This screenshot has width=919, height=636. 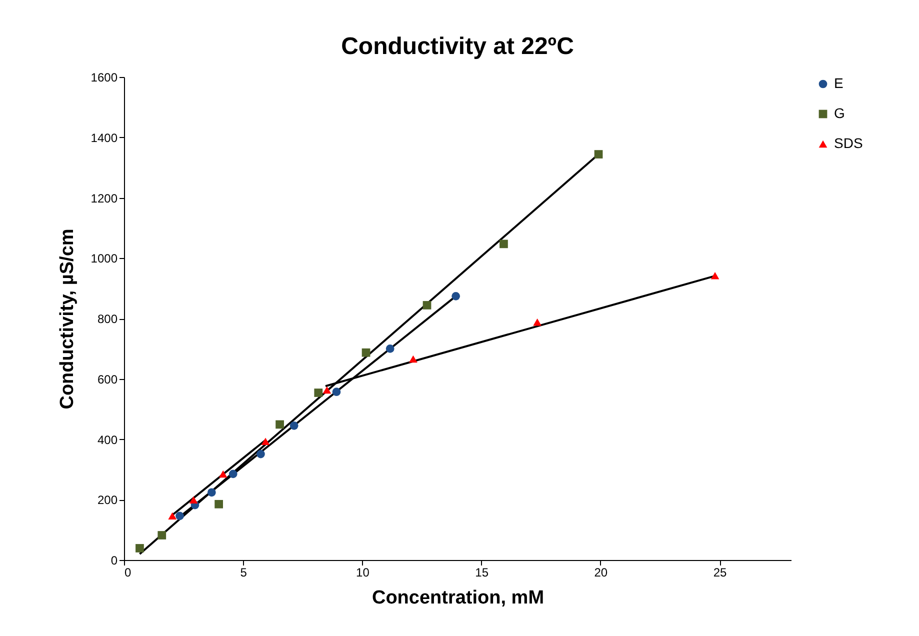 What do you see at coordinates (720, 573) in the screenshot?
I see `x-tick-label: 25` at bounding box center [720, 573].